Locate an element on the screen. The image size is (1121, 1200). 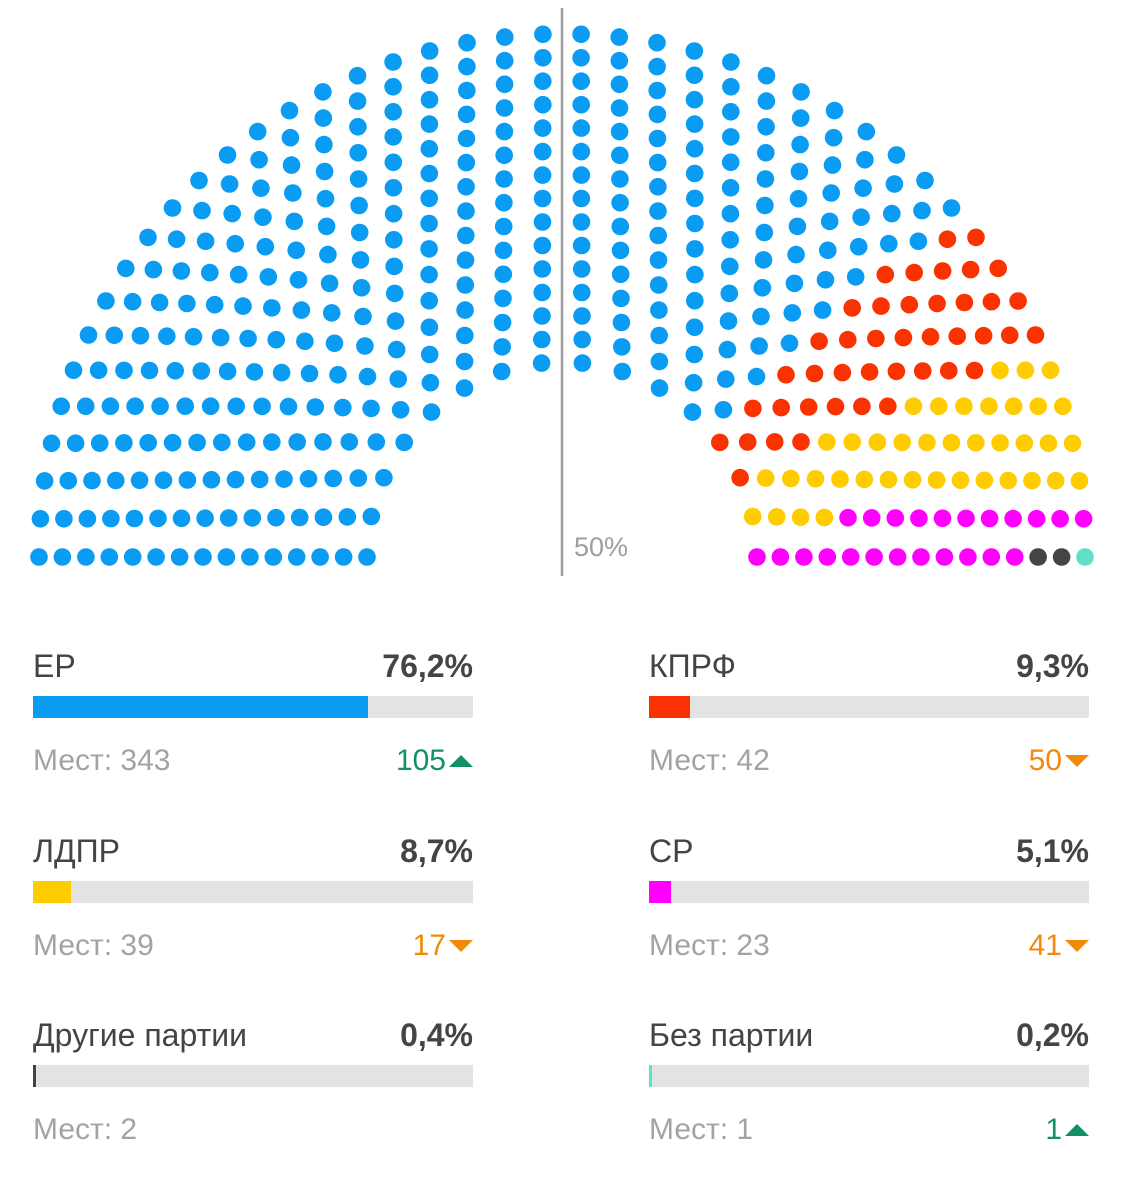
party-seats: Мест: 39 is located at coordinates (93, 945).